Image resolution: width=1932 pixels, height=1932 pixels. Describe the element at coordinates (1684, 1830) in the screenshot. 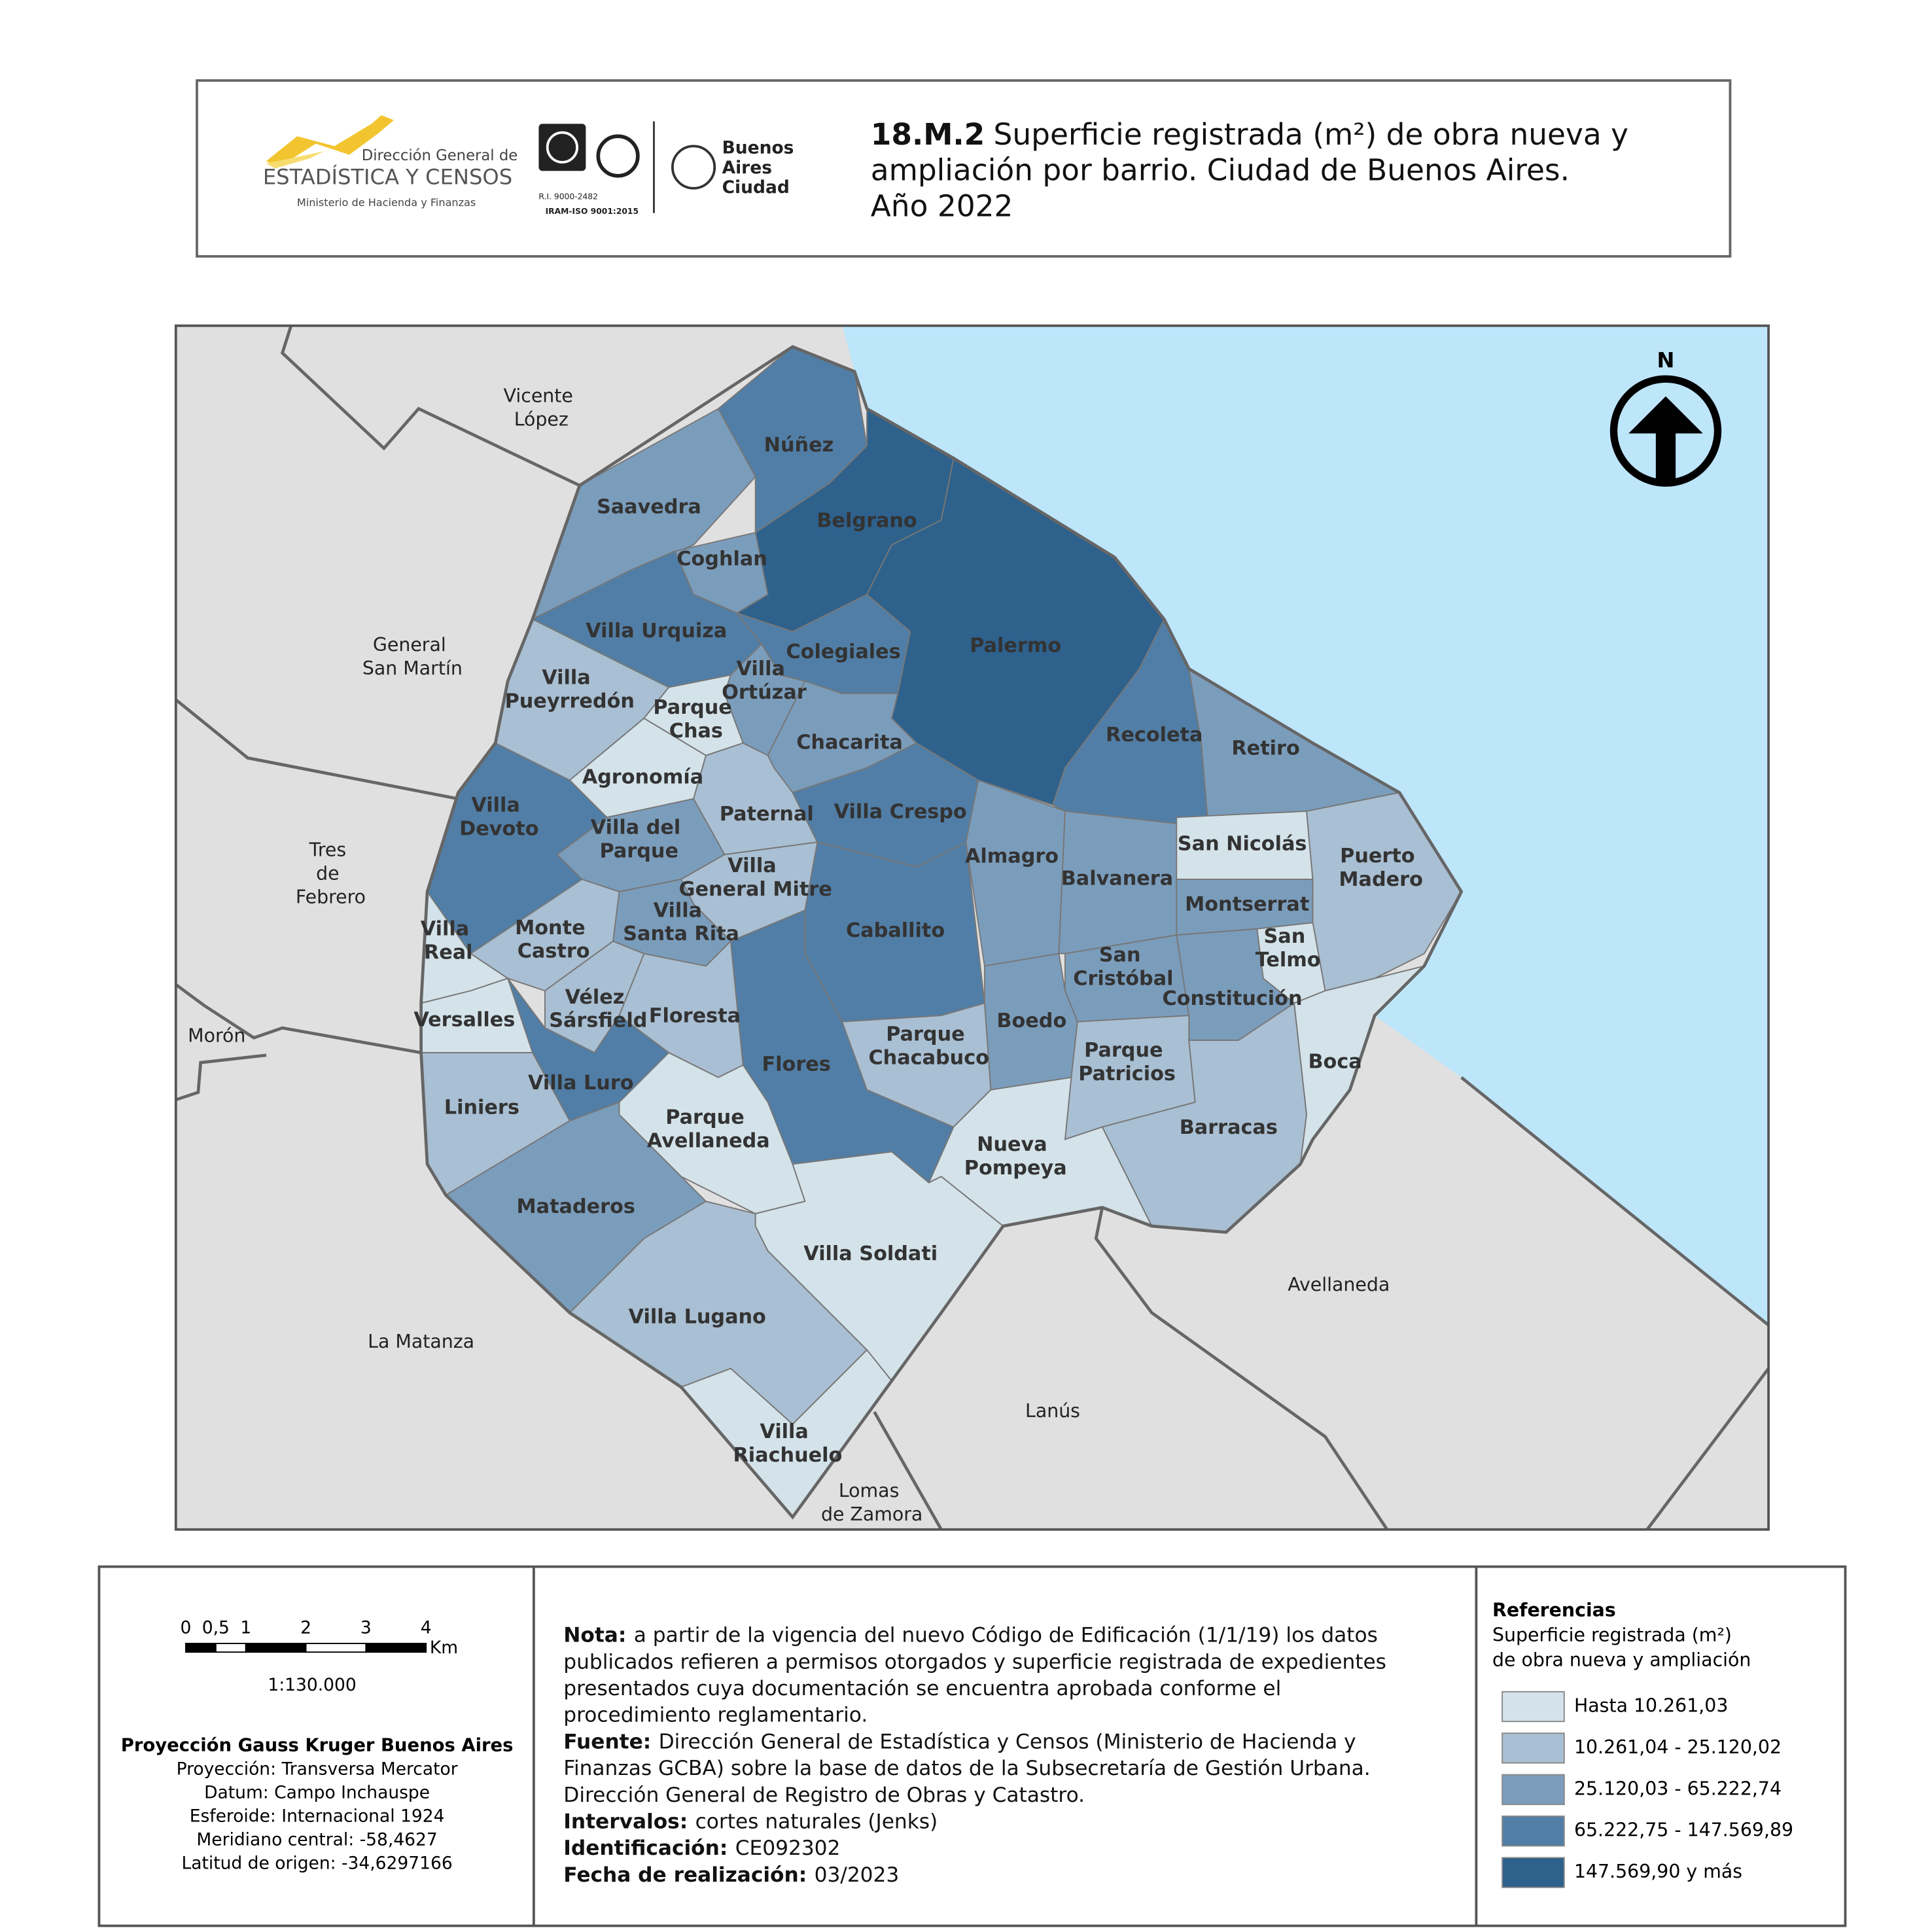

I see `legend-label: 65.222,75 - 147.569,89` at that location.